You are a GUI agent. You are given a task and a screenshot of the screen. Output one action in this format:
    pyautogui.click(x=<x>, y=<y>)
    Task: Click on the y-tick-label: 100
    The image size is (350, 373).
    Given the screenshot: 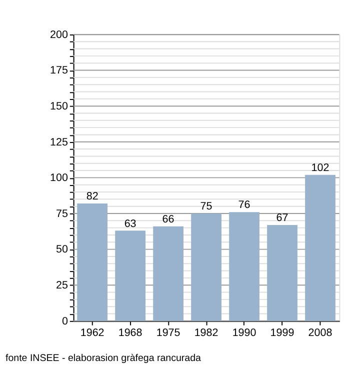 What is the action you would take?
    pyautogui.click(x=59, y=178)
    